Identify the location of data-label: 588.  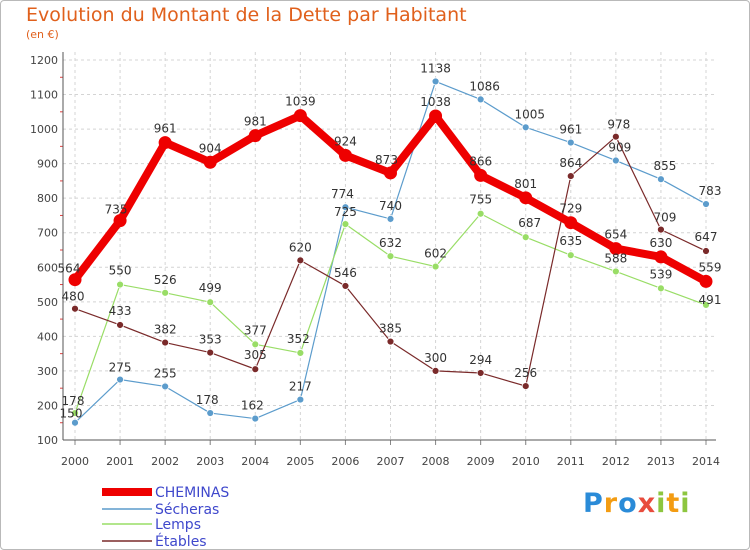
(615, 258).